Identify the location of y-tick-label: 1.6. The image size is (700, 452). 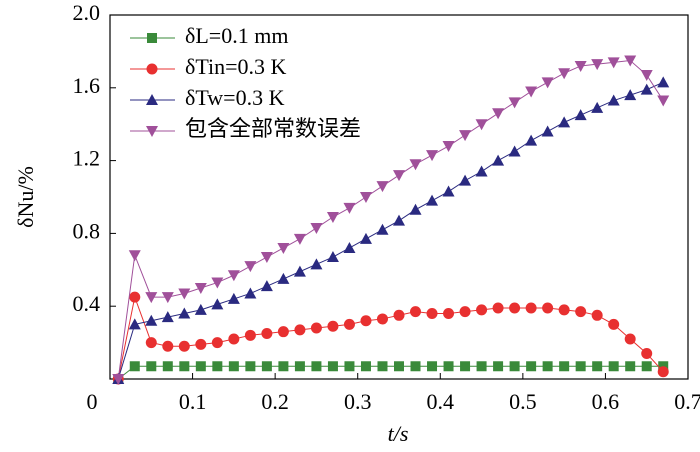
(87, 85).